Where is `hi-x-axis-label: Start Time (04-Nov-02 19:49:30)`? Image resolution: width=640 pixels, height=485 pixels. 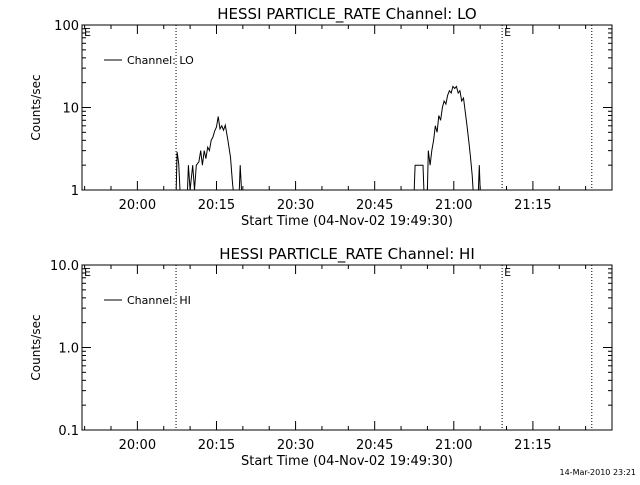 hi-x-axis-label: Start Time (04-Nov-02 19:49:30) is located at coordinates (347, 461).